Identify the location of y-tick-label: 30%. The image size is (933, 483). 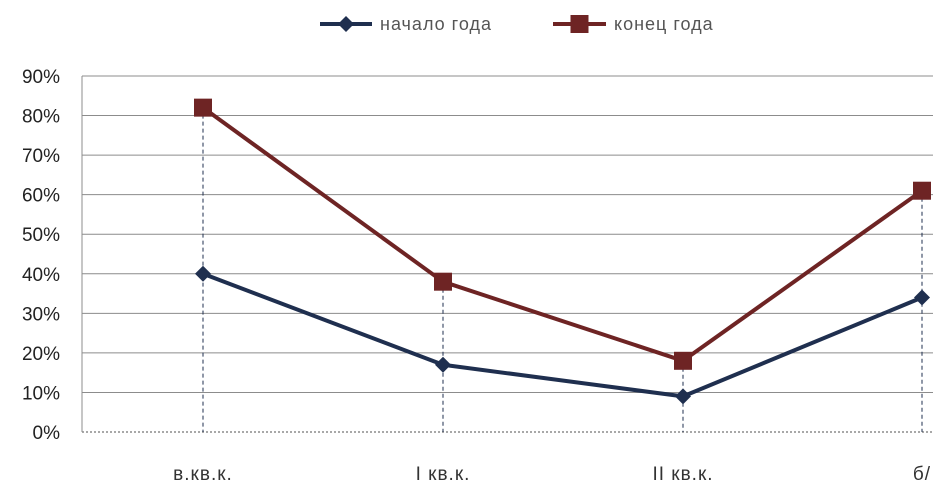
(41, 314).